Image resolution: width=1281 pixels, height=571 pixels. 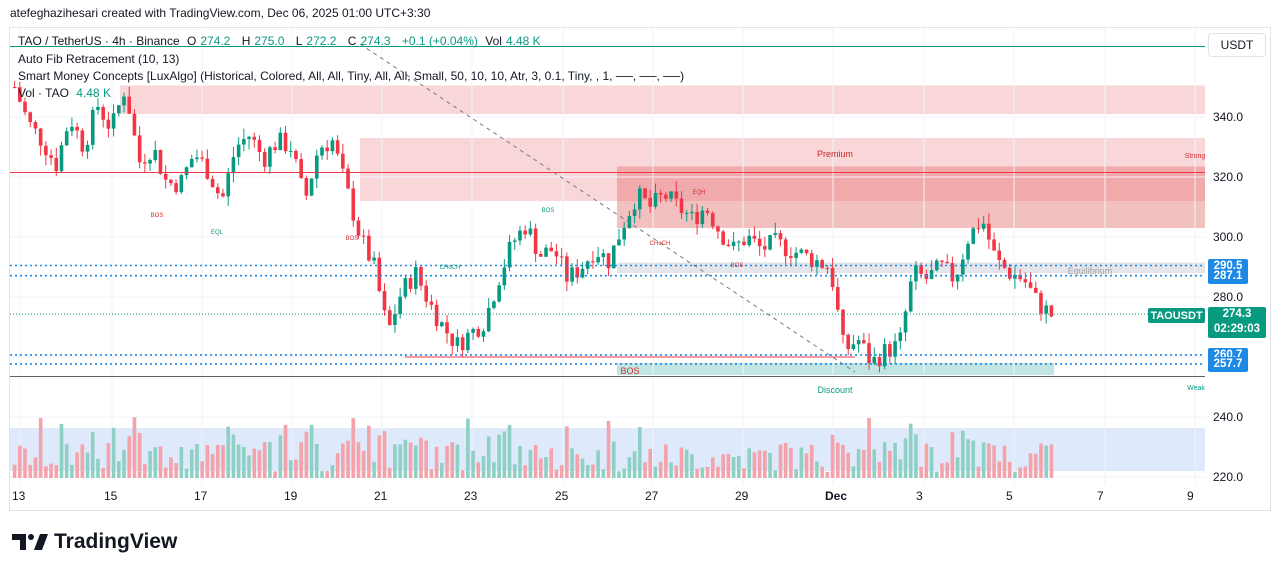 What do you see at coordinates (291, 496) in the screenshot?
I see `time-tick-label: 19` at bounding box center [291, 496].